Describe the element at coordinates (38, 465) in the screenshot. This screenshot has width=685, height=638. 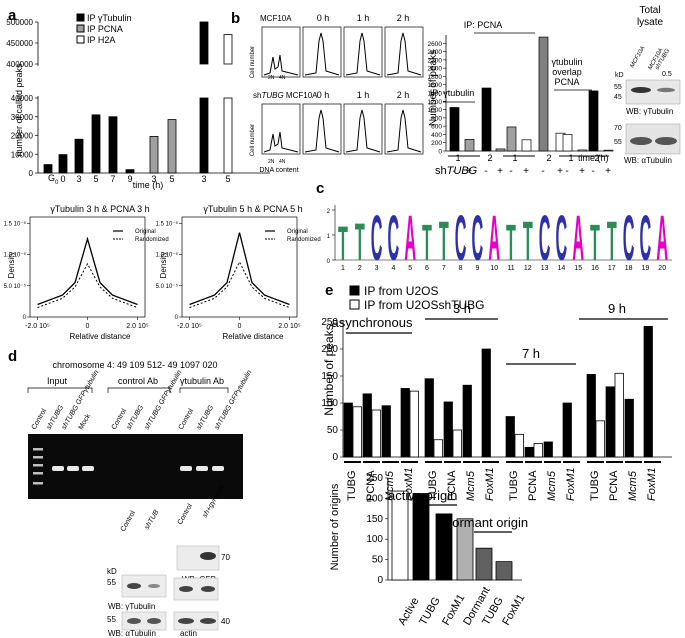
I see `gel-ladder-band` at that location.